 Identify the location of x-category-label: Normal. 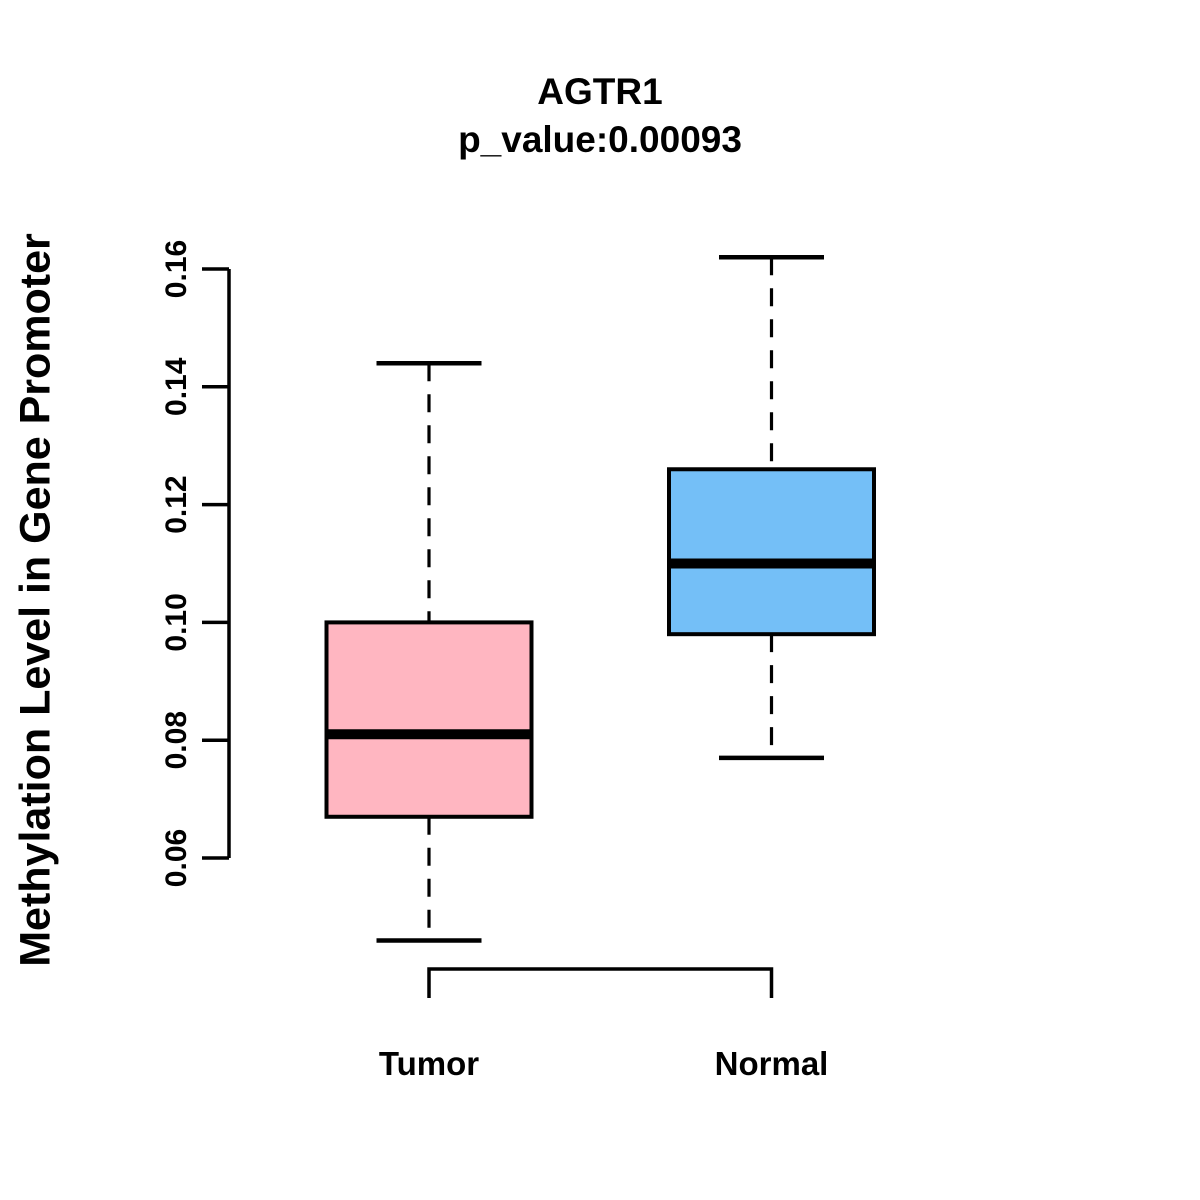
(772, 1063).